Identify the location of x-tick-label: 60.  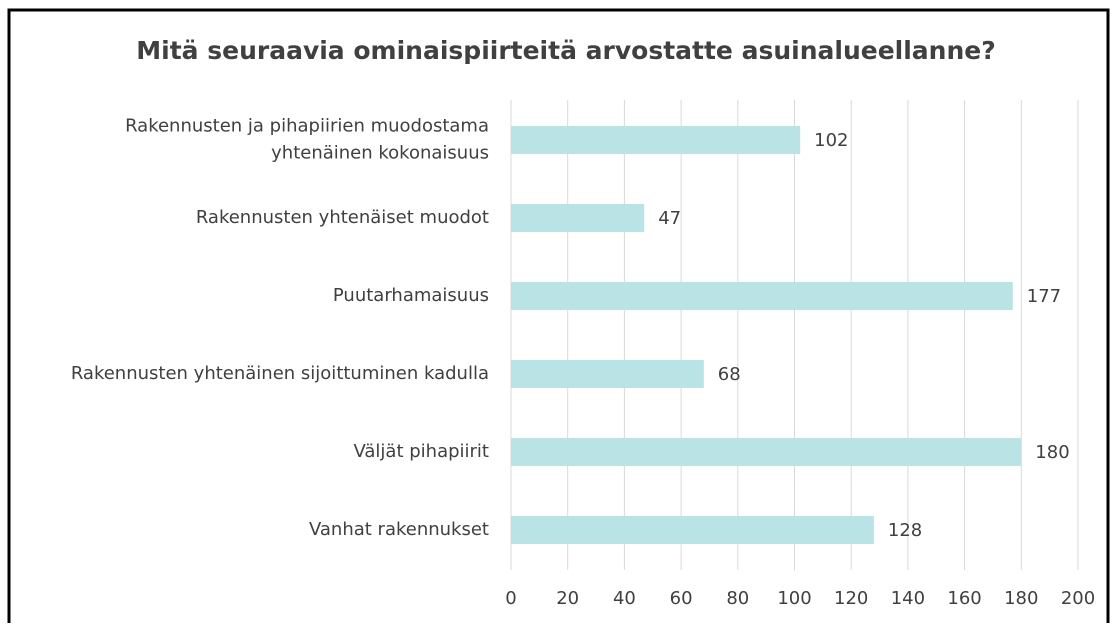
(681, 598).